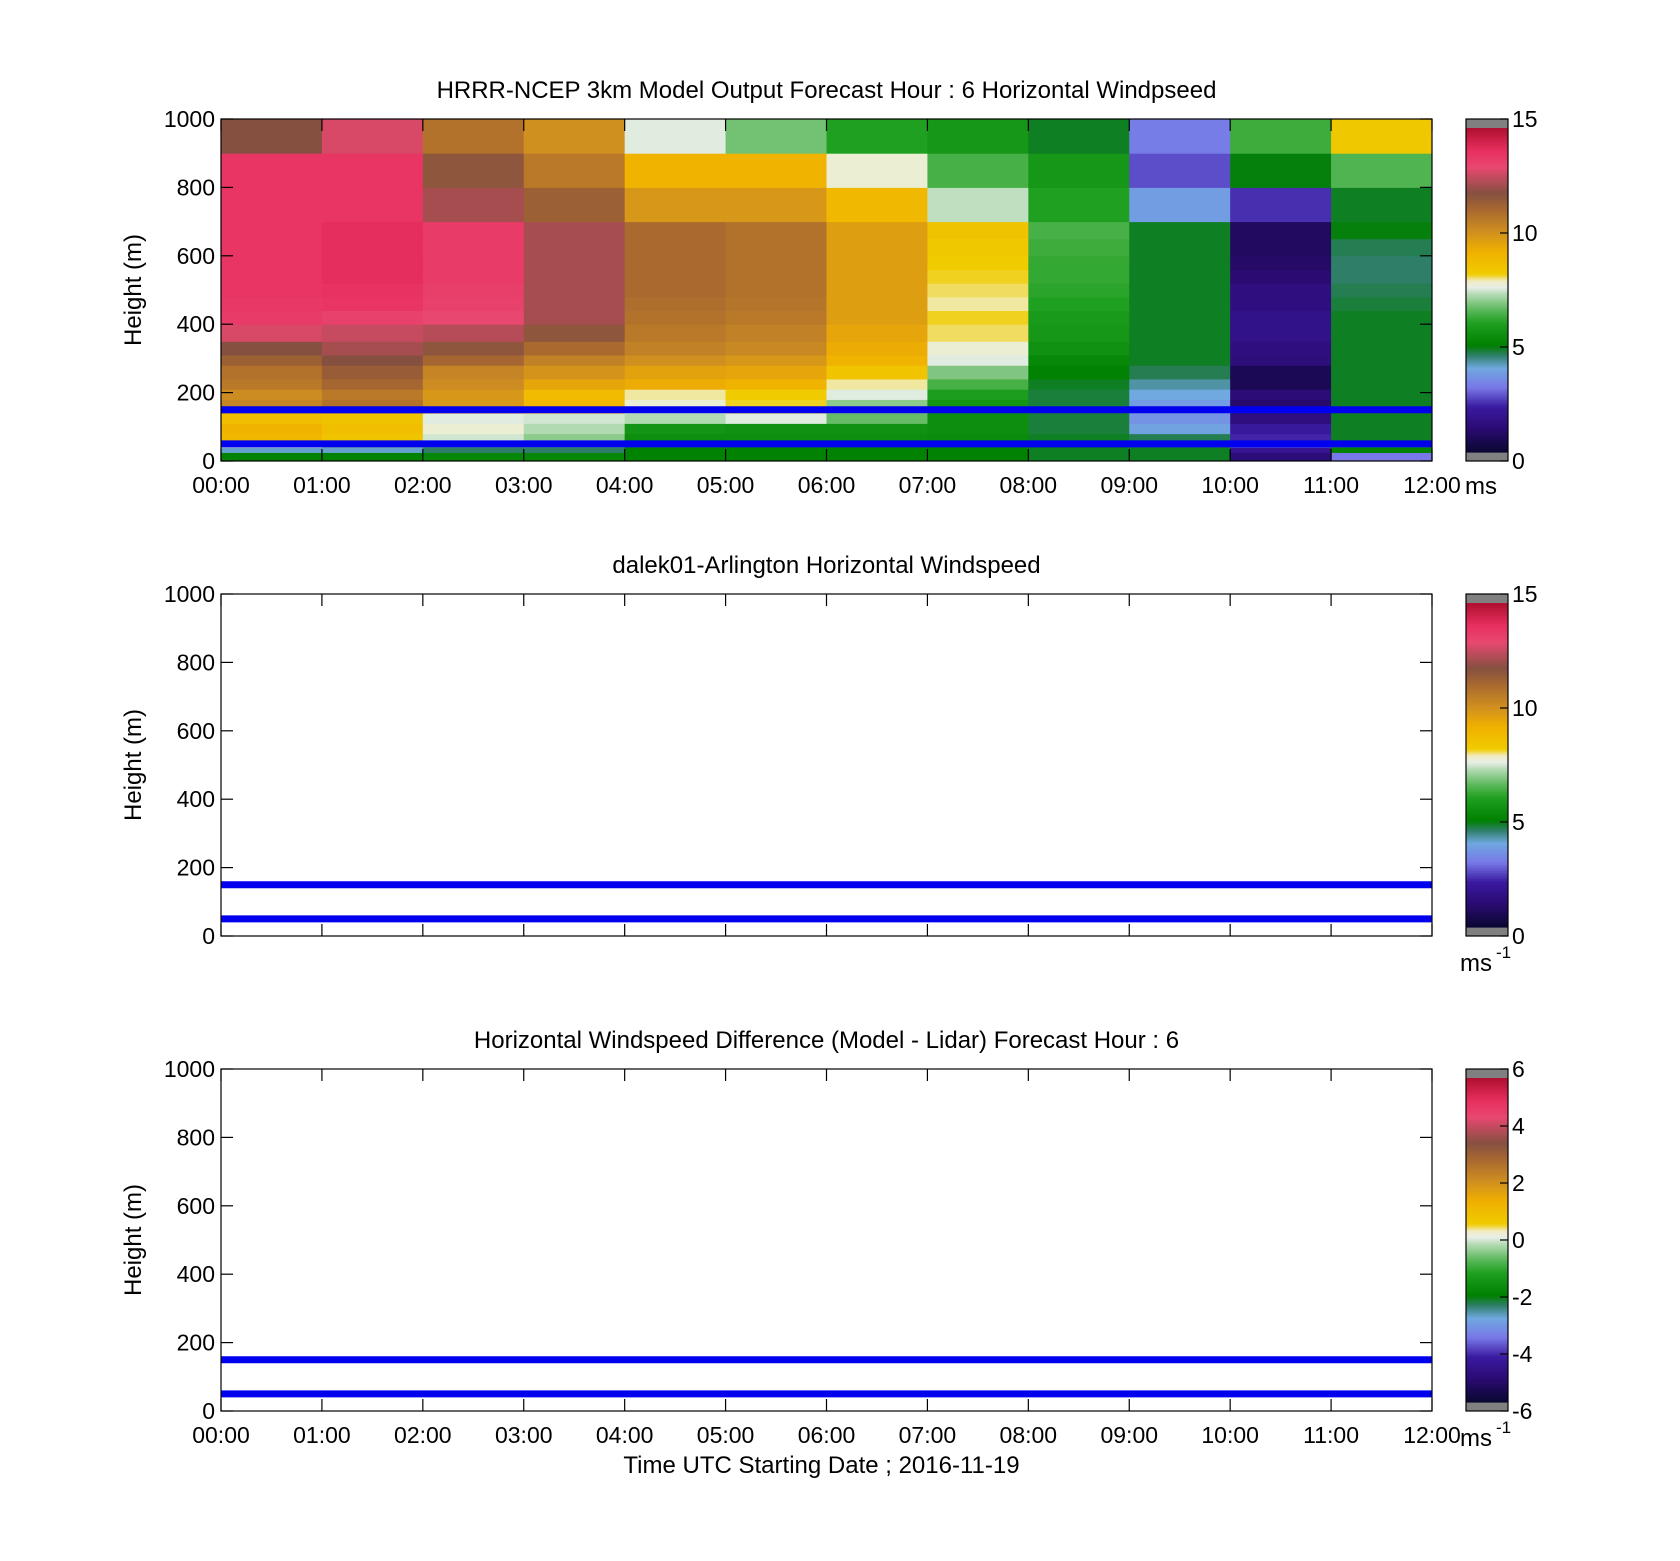  Describe the element at coordinates (1525, 594) in the screenshot. I see `colorbar-tick-label: 15` at that location.